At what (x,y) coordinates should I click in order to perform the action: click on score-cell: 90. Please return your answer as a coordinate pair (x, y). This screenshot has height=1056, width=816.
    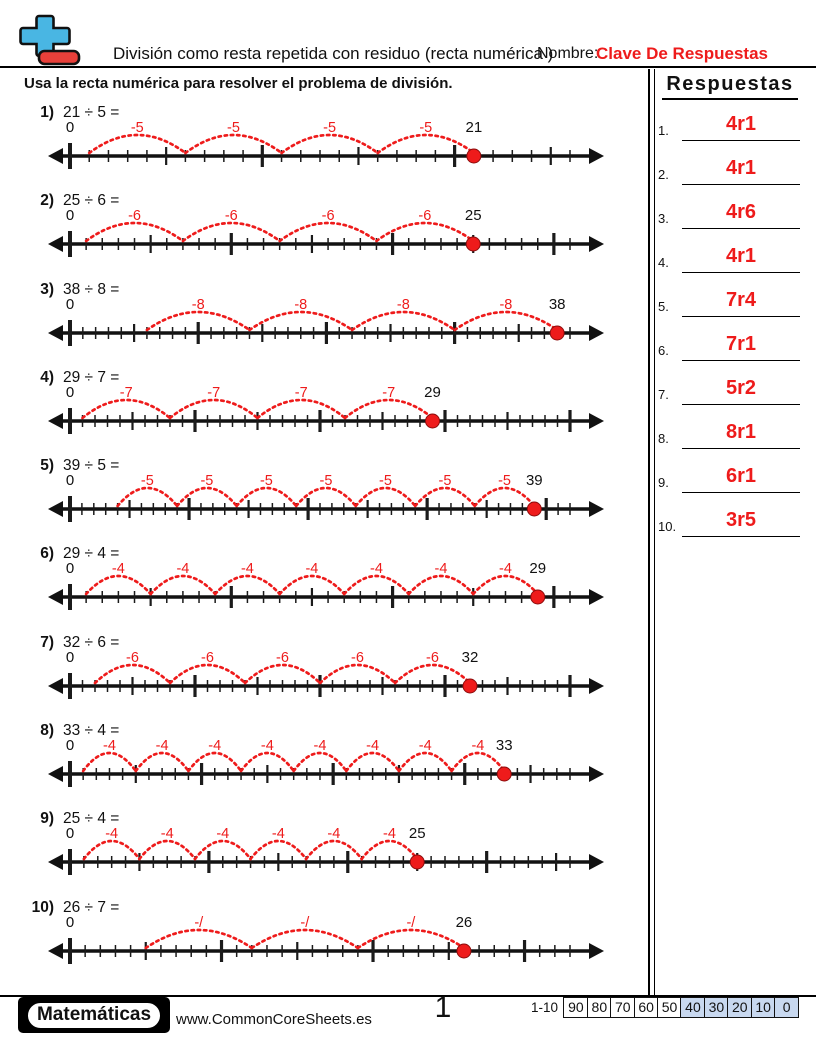
    Looking at the image, I should click on (576, 1007).